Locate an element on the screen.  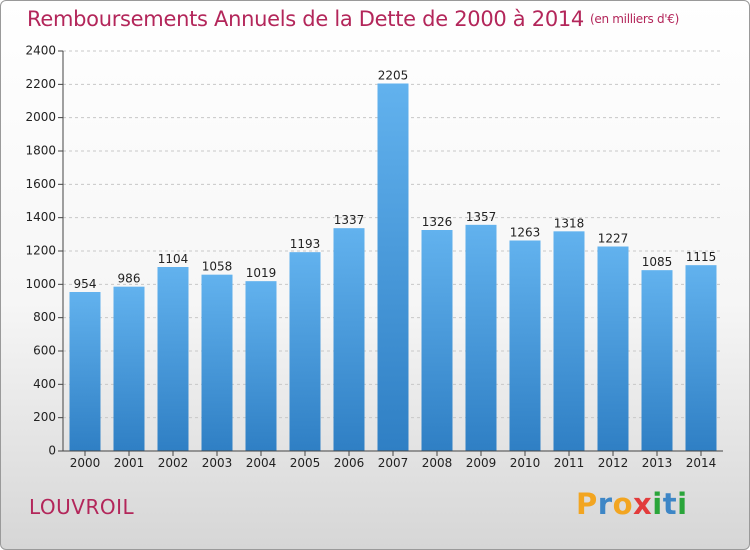
bar-2004 is located at coordinates (261, 366).